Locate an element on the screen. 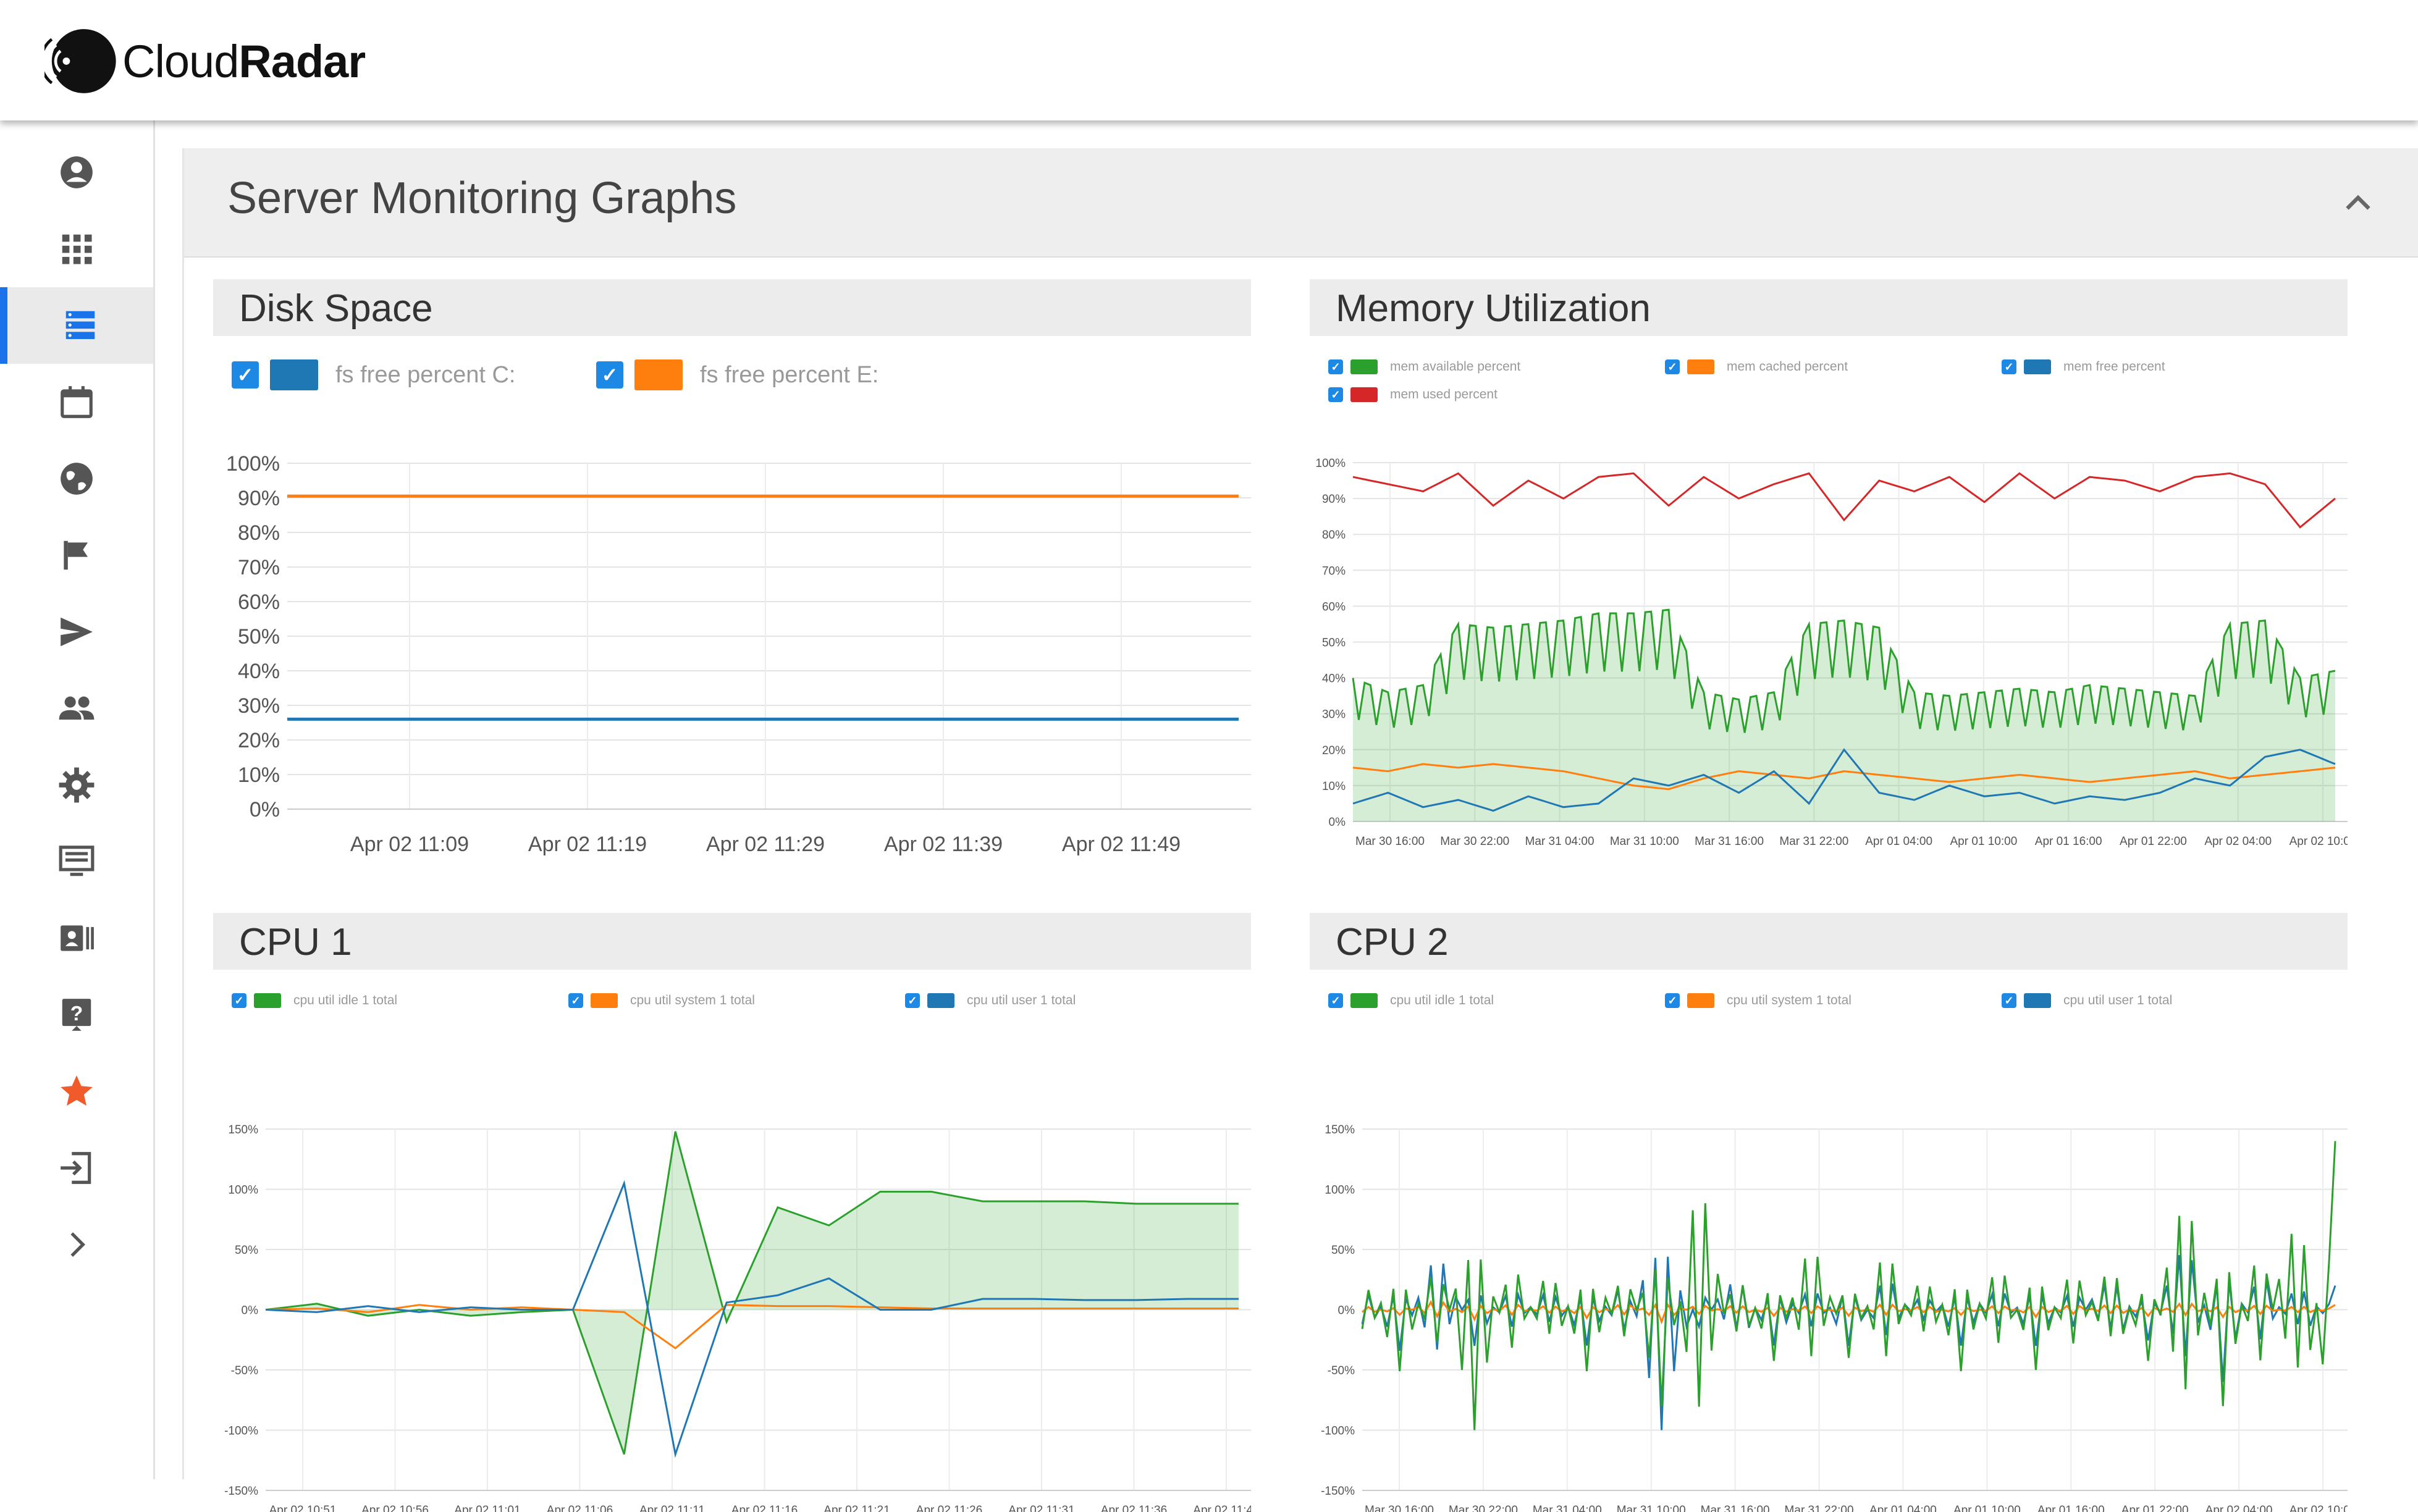 This screenshot has width=2418, height=1512. sidebar-item-send is located at coordinates (76, 632).